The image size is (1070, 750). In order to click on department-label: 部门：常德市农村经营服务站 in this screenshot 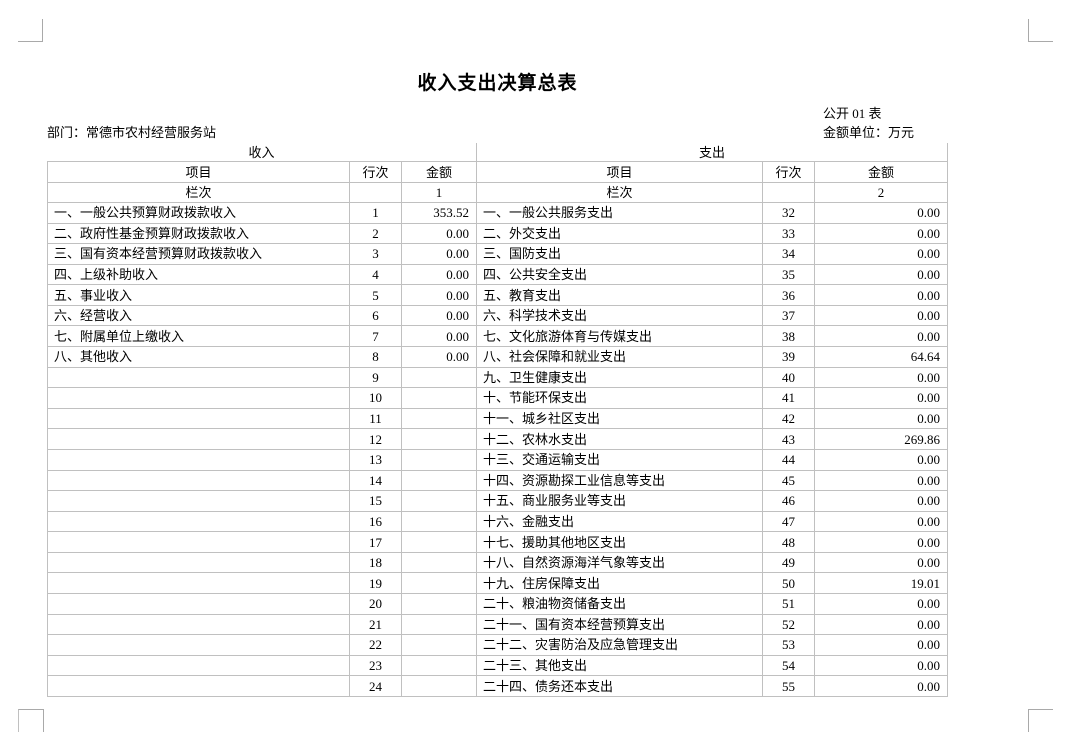, I will do `click(132, 132)`.